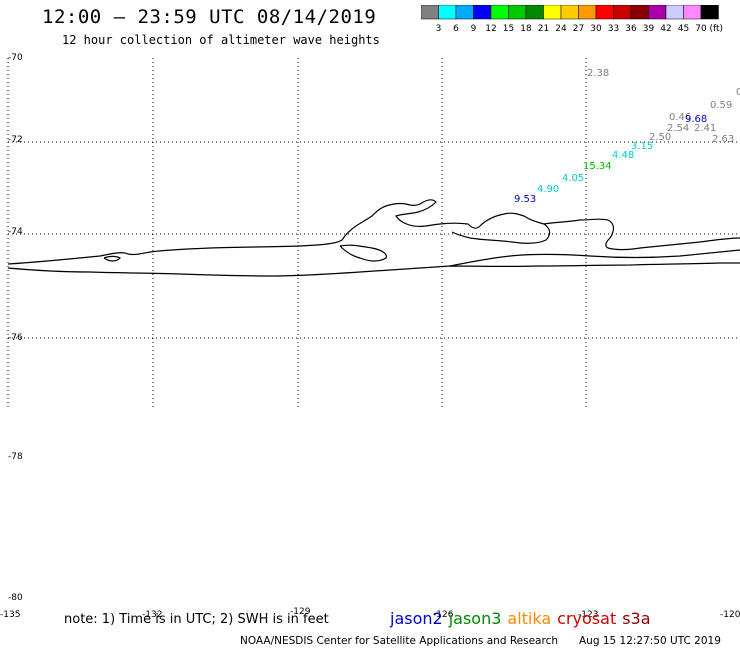  I want to click on wave-height-label: 0.59, so click(721, 105).